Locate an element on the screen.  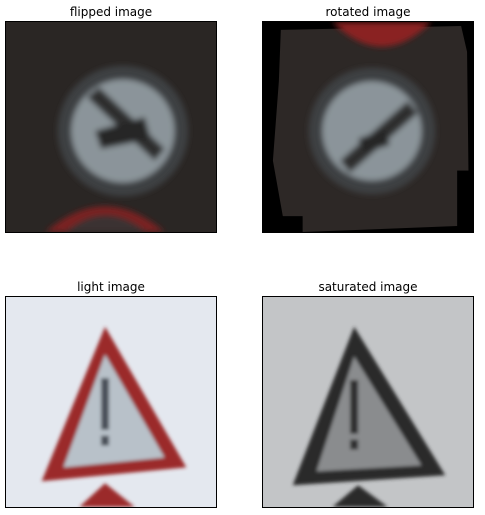
panel-title-flipped: flipped image is located at coordinates (111, 12).